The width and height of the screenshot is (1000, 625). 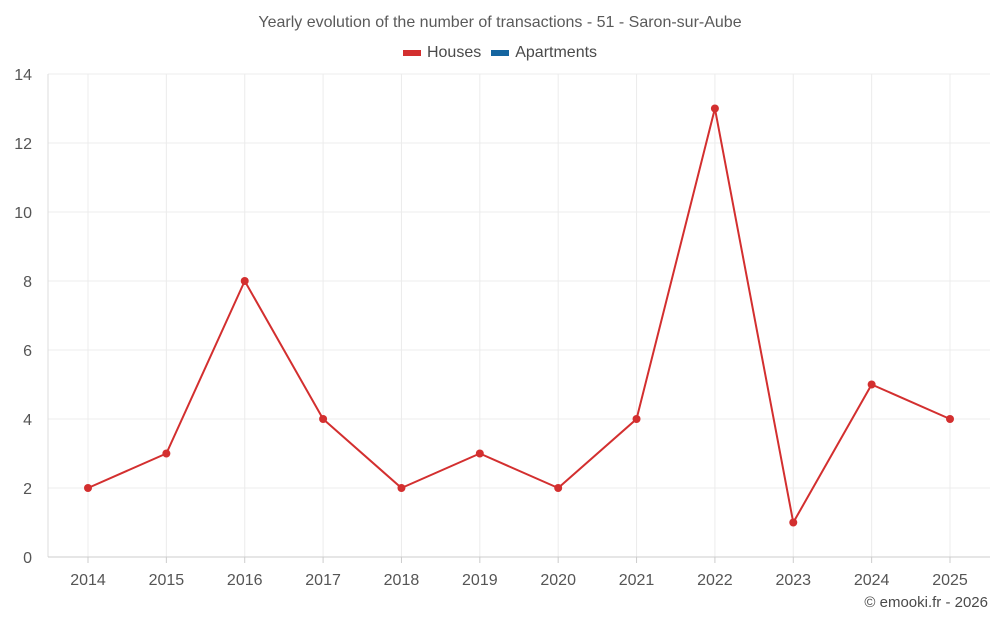 What do you see at coordinates (480, 580) in the screenshot?
I see `x-tick-label: 2019` at bounding box center [480, 580].